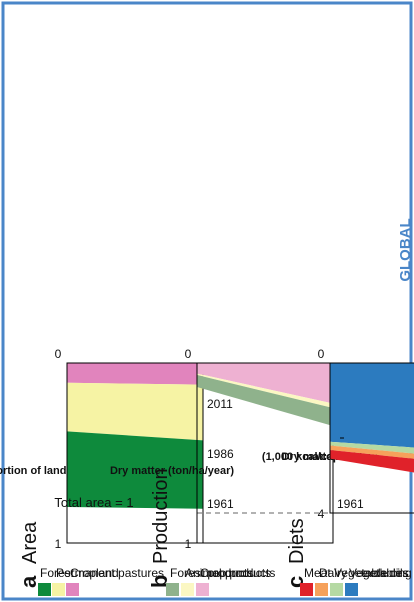 The width and height of the screenshot is (414, 602). Describe the element at coordinates (172, 589) in the screenshot. I see `legend-swatch-forest-products` at that location.